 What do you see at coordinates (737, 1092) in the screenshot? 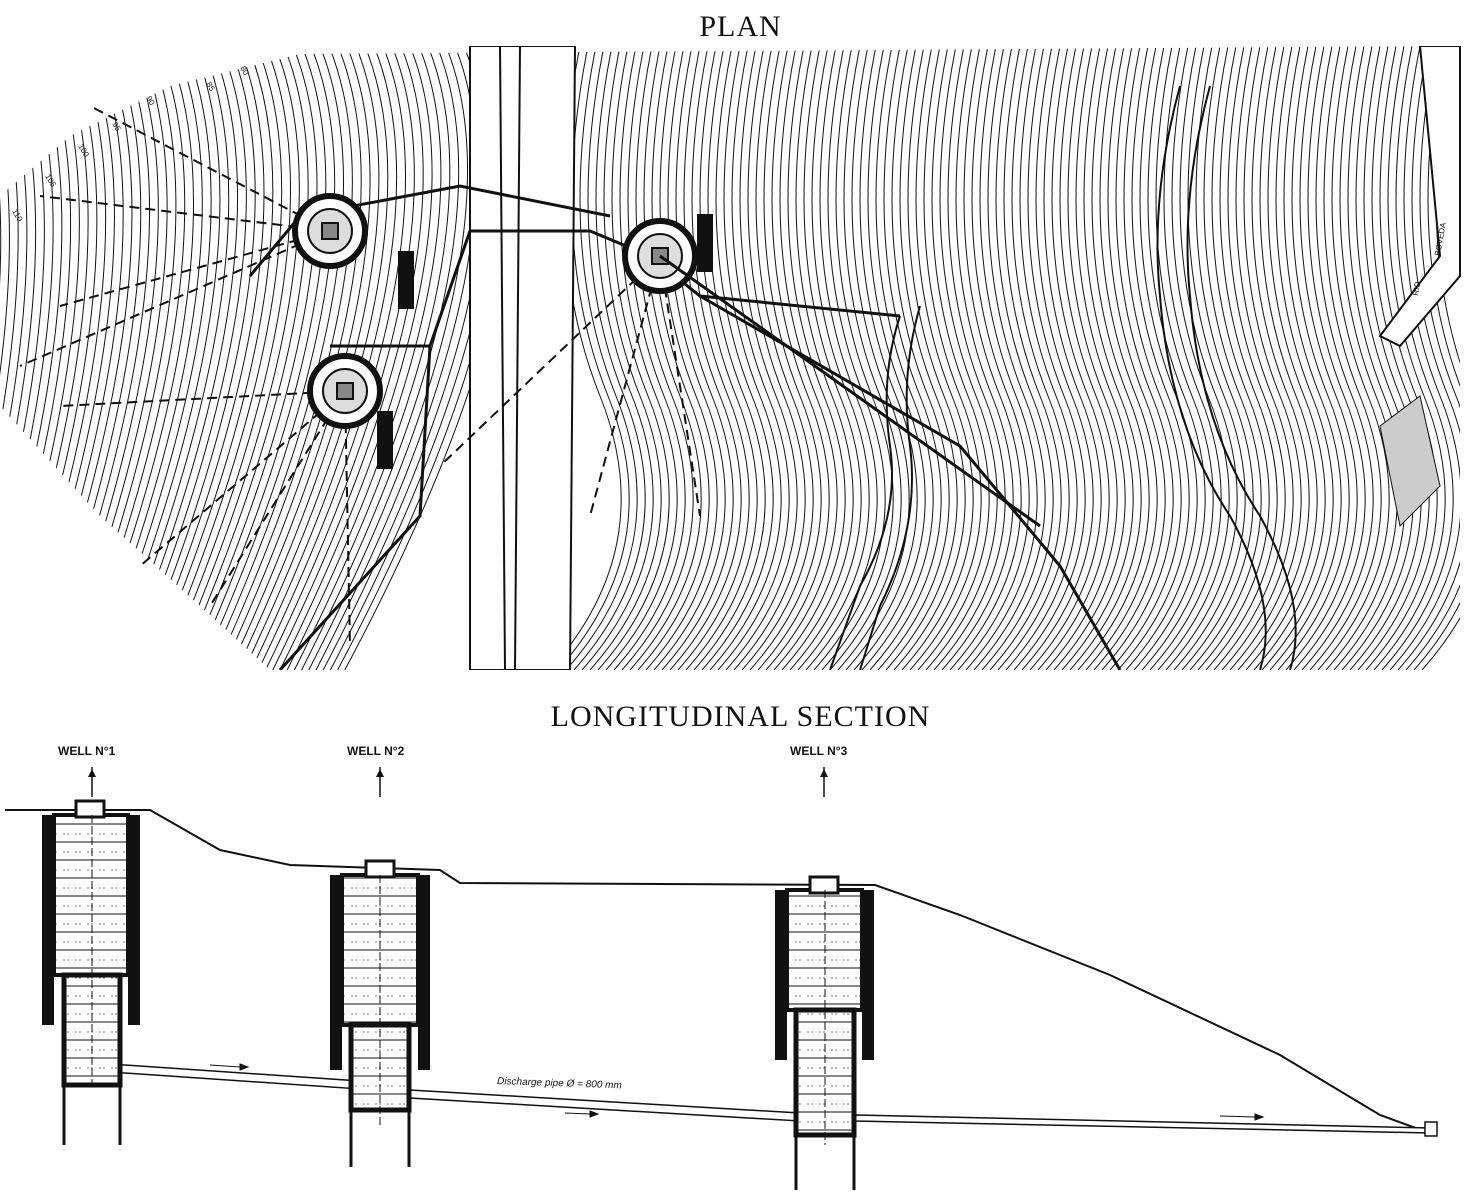
I see `flow-arrows` at bounding box center [737, 1092].